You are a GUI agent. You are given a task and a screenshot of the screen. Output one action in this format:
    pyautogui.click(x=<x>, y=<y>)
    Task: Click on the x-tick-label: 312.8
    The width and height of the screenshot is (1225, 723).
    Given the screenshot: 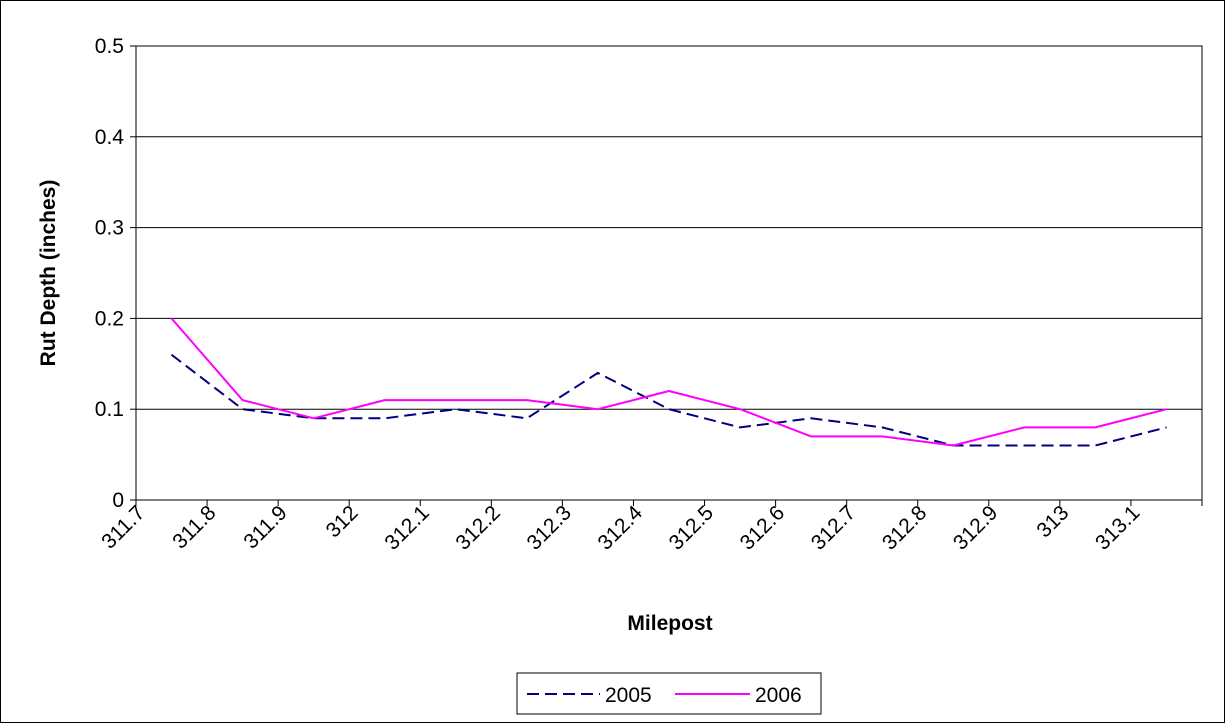 What is the action you would take?
    pyautogui.click(x=904, y=527)
    